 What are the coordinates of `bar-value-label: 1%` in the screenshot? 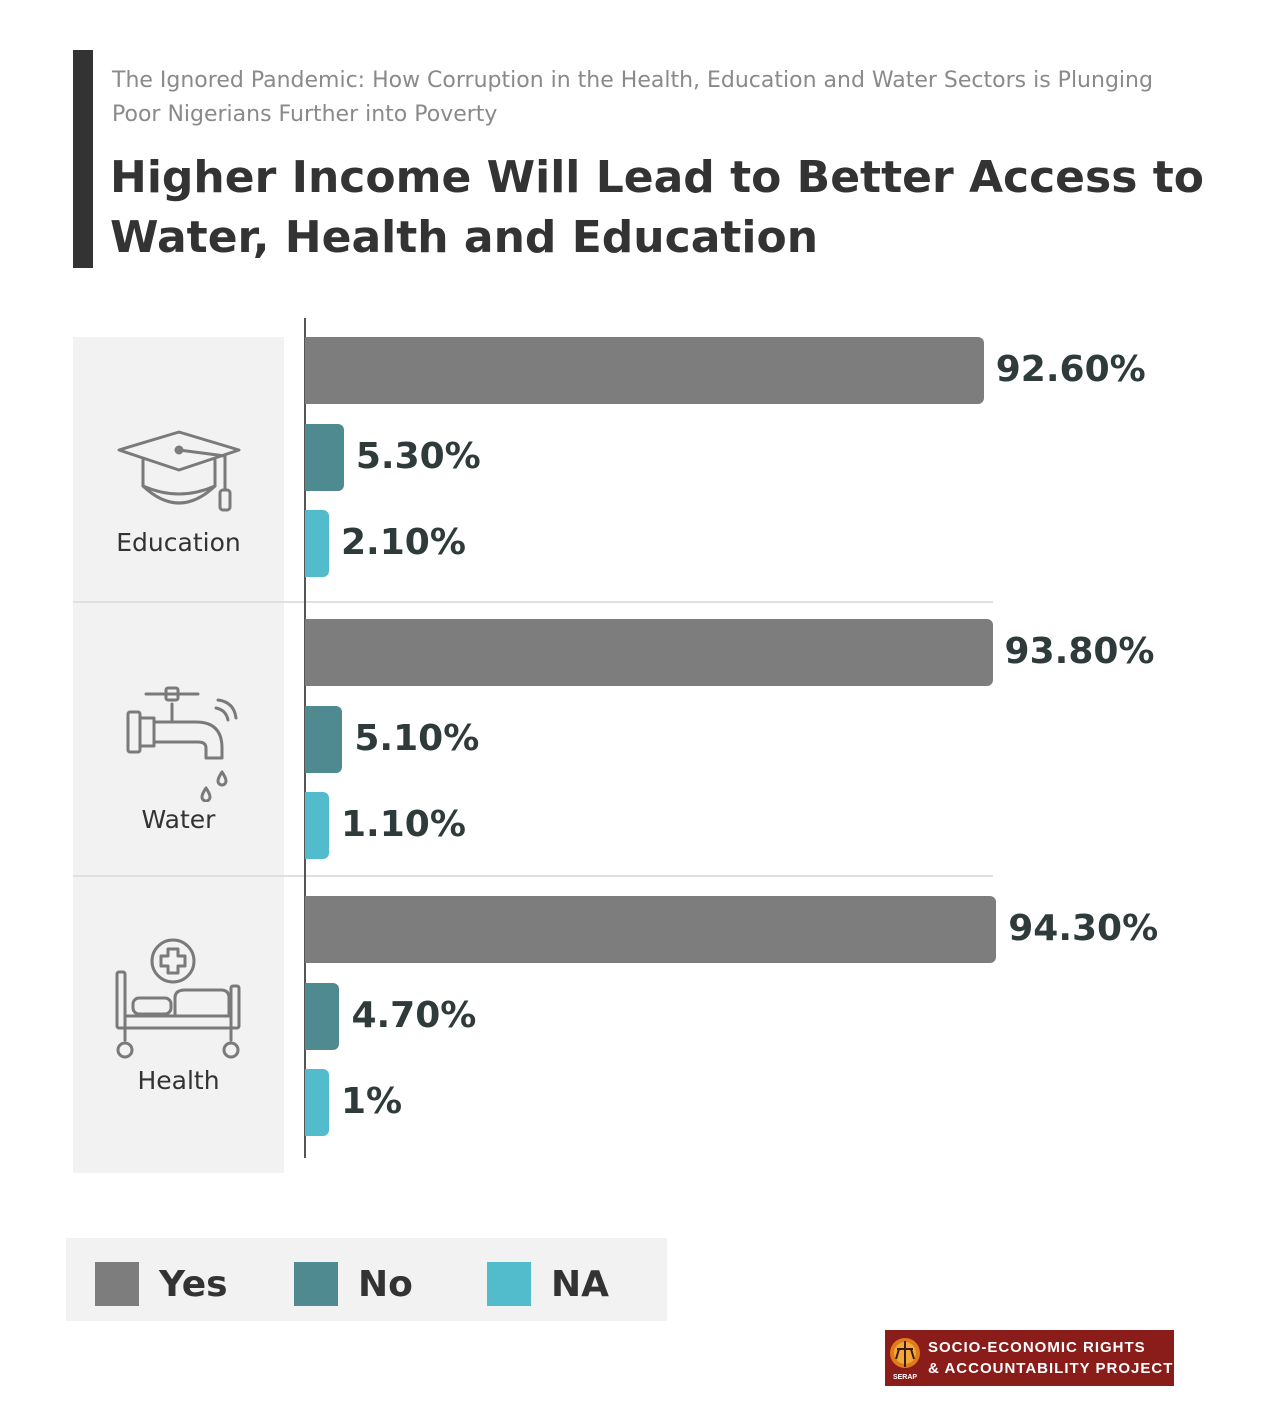 It's located at (372, 1101).